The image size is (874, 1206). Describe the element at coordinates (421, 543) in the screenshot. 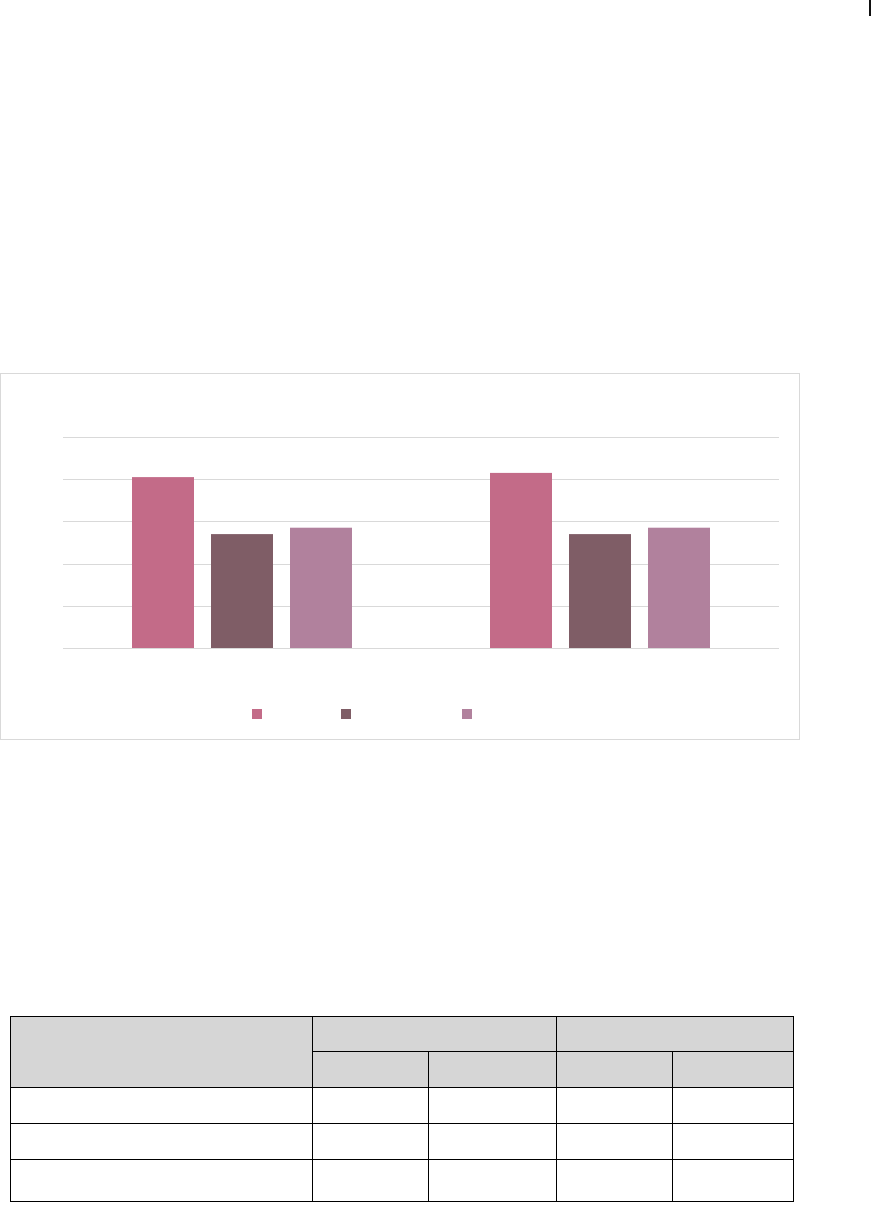

I see `bar-chart` at that location.